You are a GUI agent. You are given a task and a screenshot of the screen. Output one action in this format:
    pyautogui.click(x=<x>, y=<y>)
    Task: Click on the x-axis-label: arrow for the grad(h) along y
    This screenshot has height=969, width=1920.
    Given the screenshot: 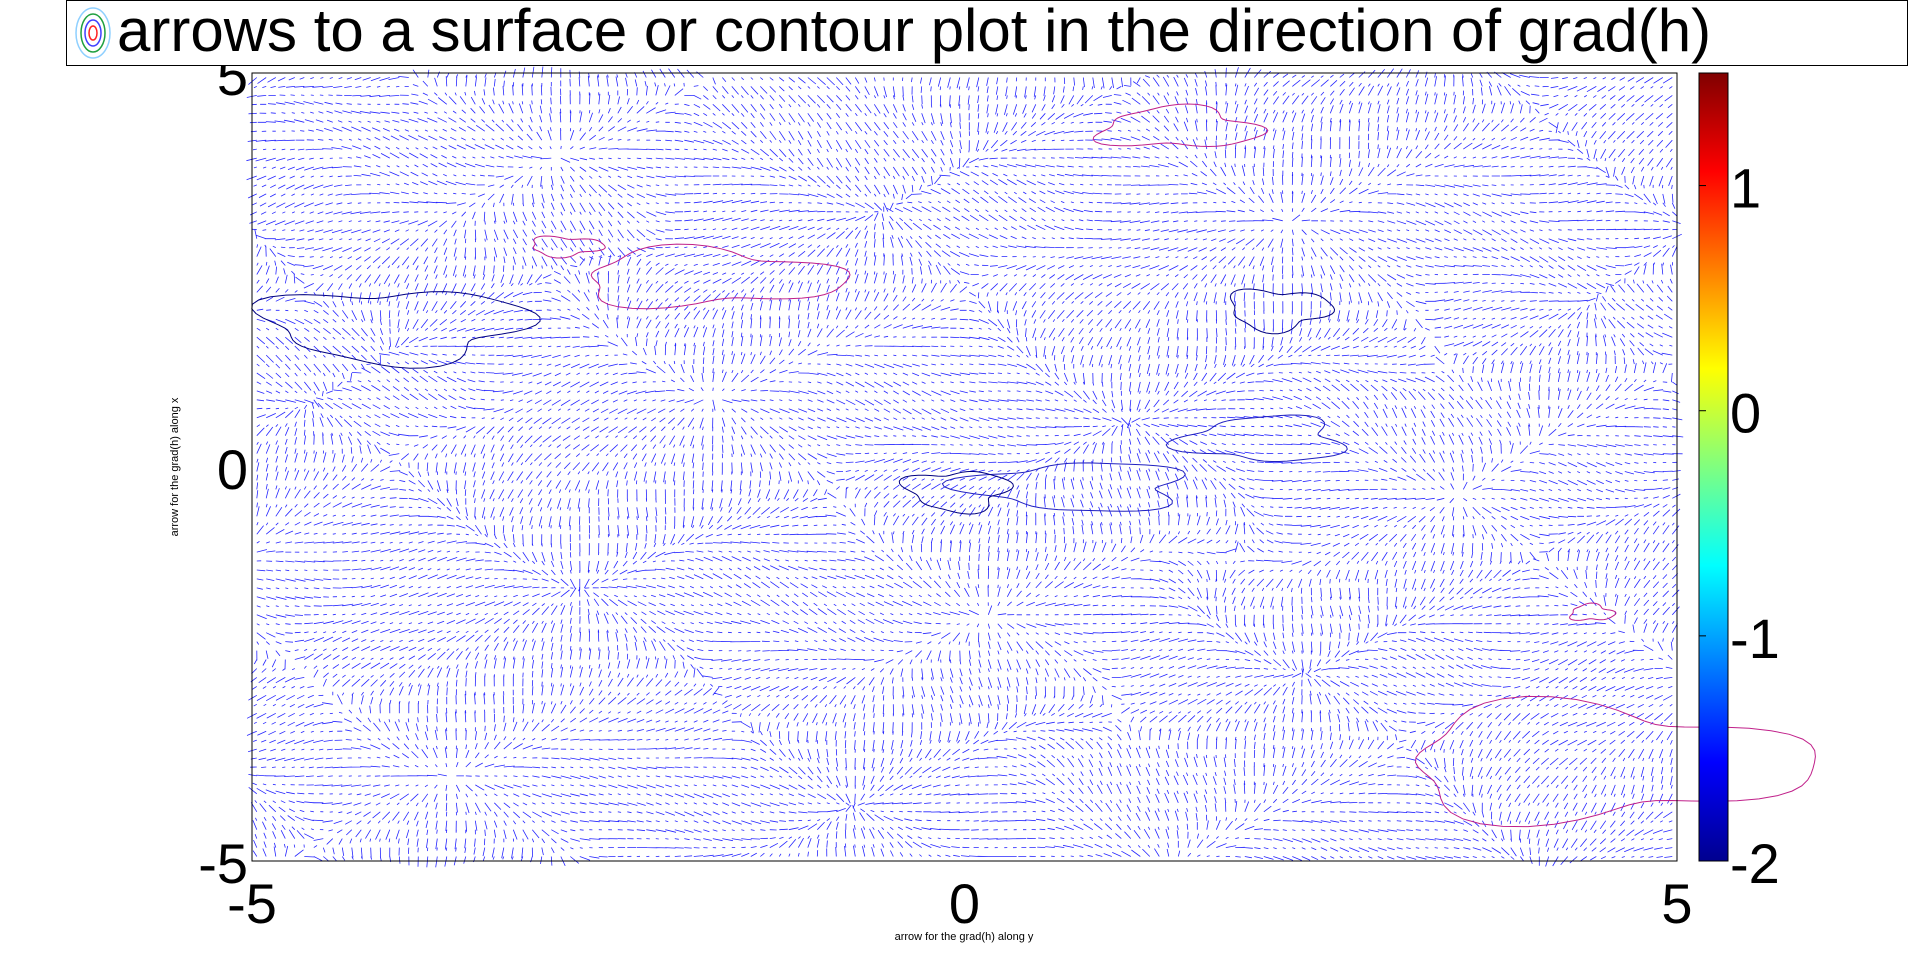 What is the action you would take?
    pyautogui.click(x=964, y=937)
    